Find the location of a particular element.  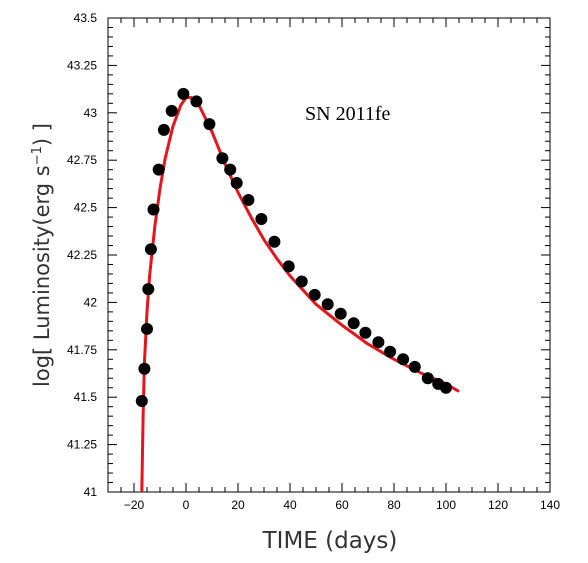

x-tick-label: 80 is located at coordinates (394, 505).